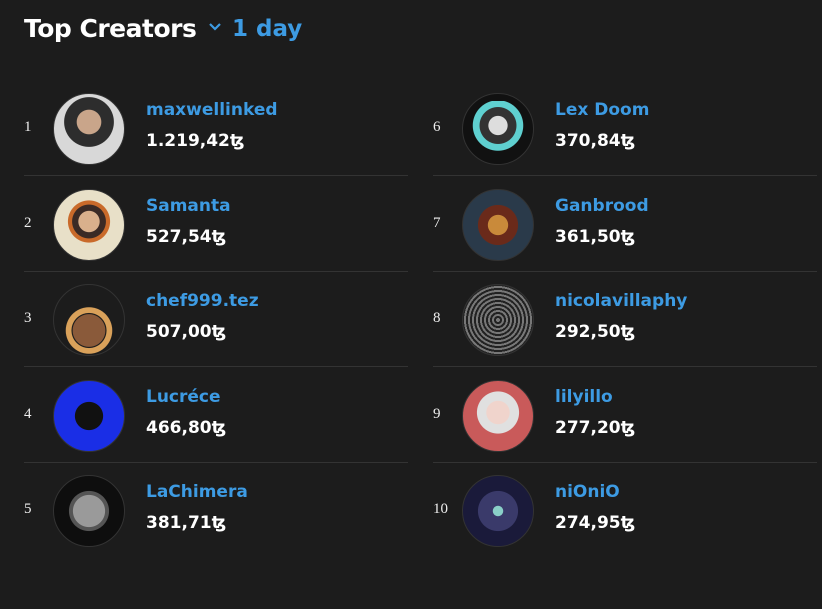 This screenshot has height=609, width=822. Describe the element at coordinates (587, 492) in the screenshot. I see `creator-name: niOniO` at that location.